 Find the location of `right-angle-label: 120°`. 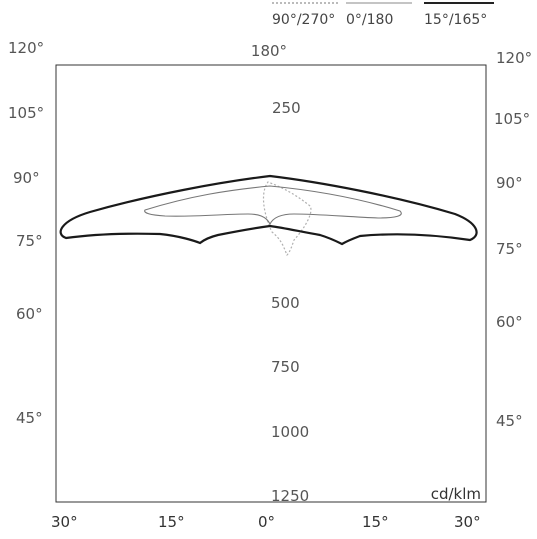

right-angle-label: 120° is located at coordinates (514, 58).